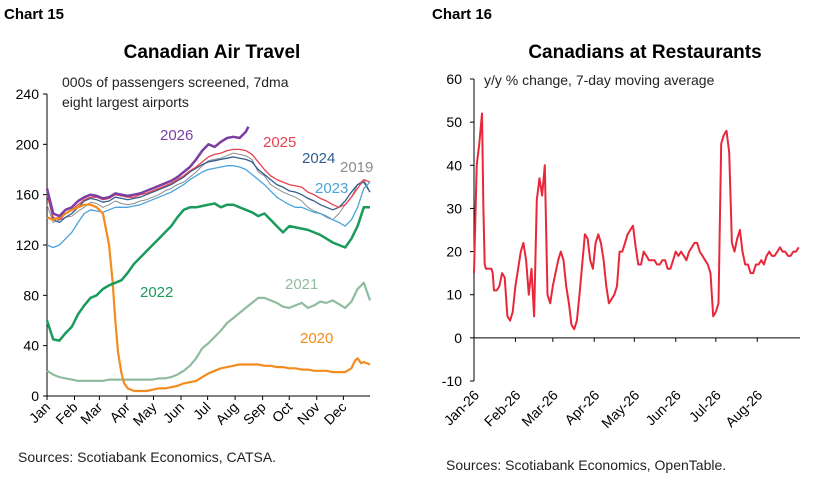  I want to click on chart-15-series-label-2026: 2026, so click(176, 135).